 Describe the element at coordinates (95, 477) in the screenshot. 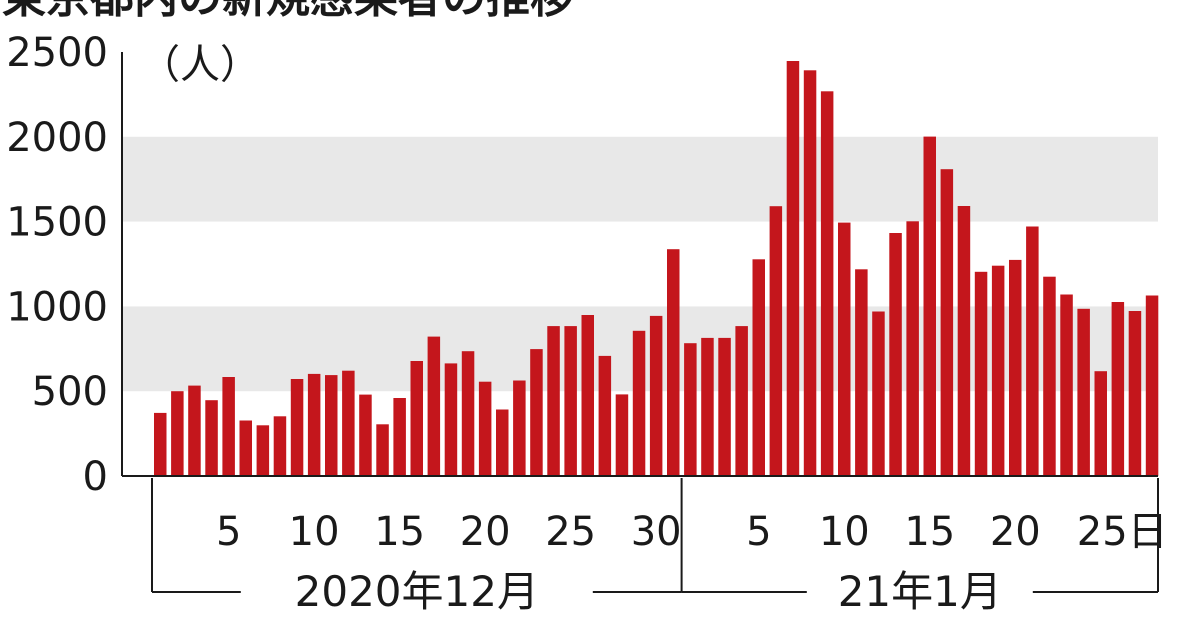

I see `y-tick-label: 0` at that location.